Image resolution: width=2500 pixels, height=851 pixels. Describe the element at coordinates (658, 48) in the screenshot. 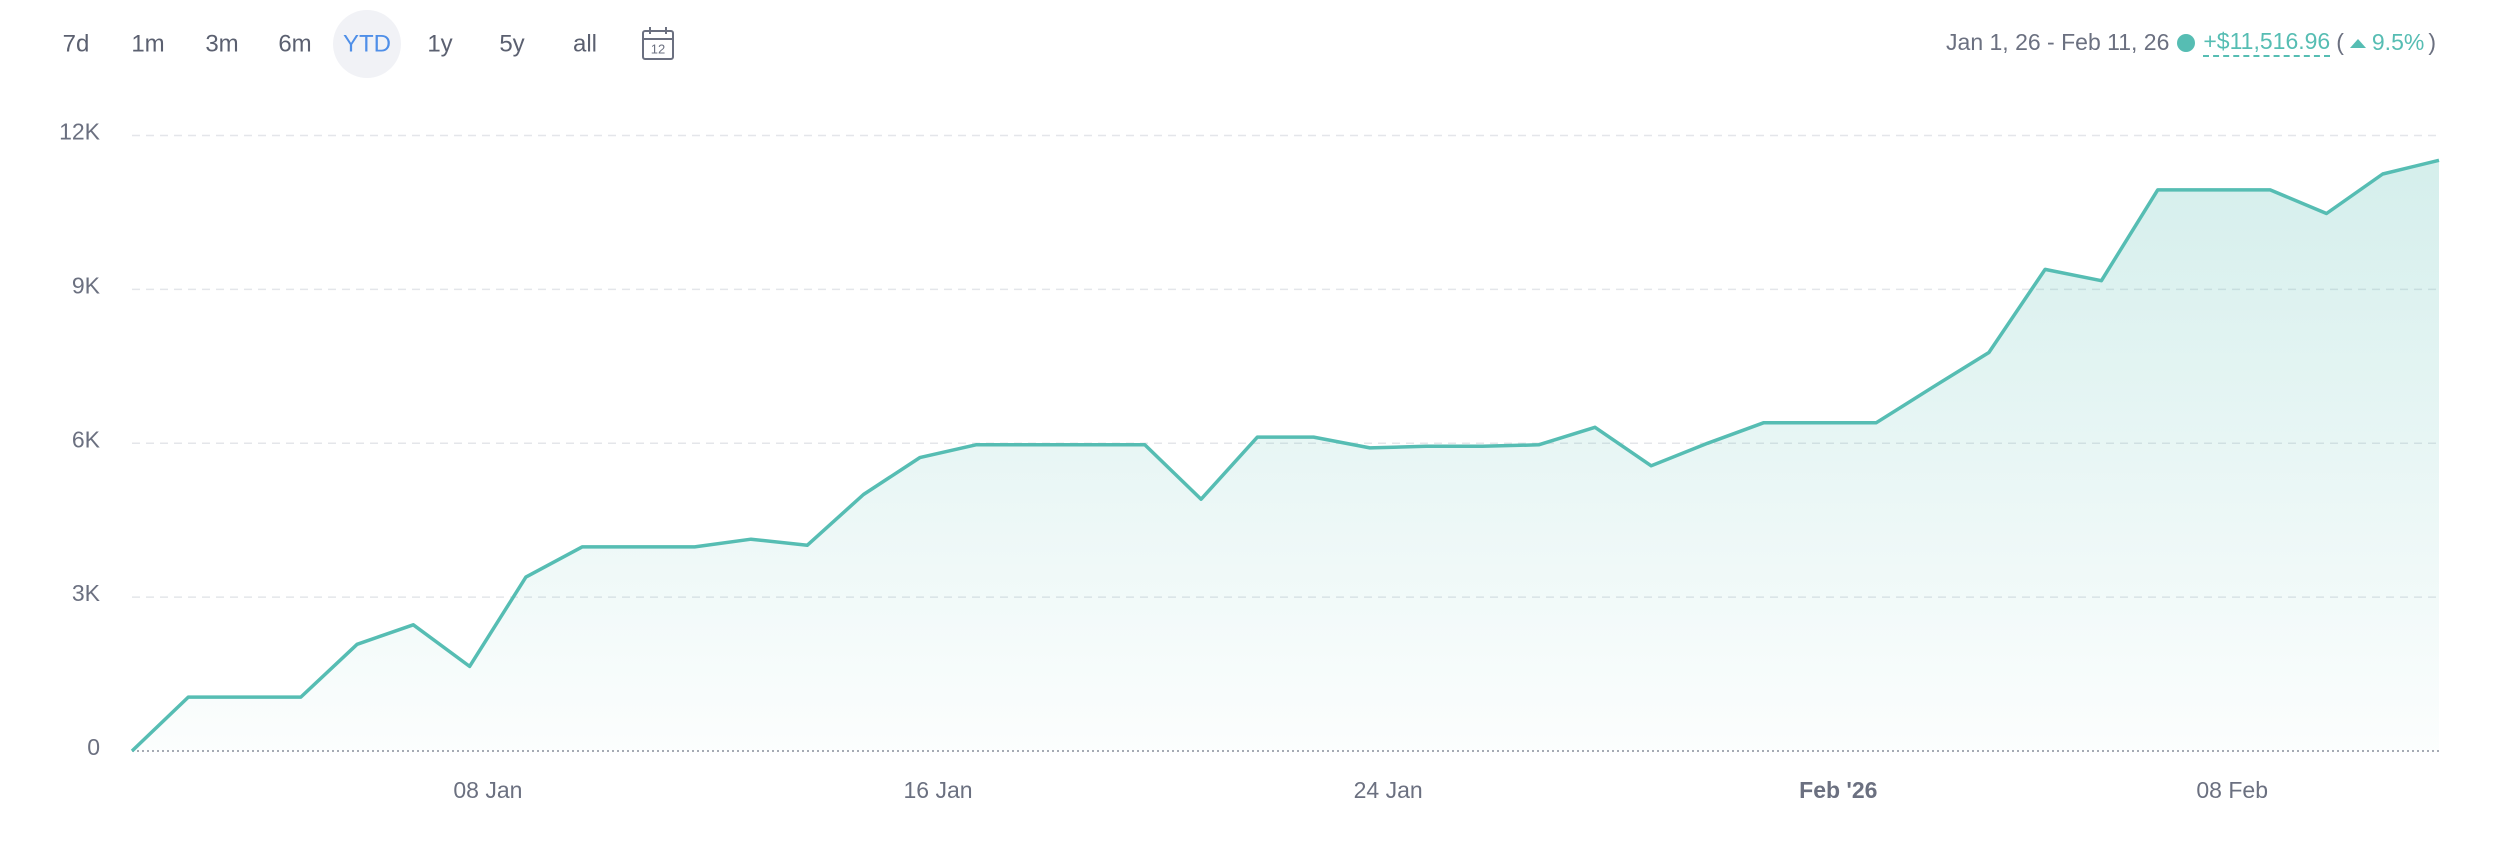

I see `calendar-day: 12` at that location.